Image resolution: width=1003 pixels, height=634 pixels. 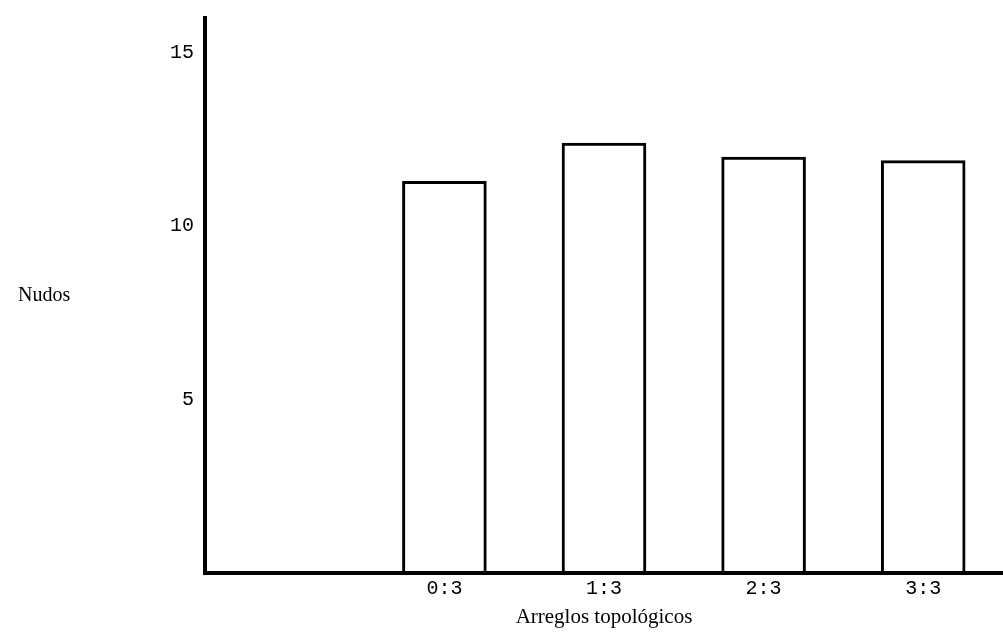 I want to click on x-tick-label: 0:3, so click(x=444, y=589).